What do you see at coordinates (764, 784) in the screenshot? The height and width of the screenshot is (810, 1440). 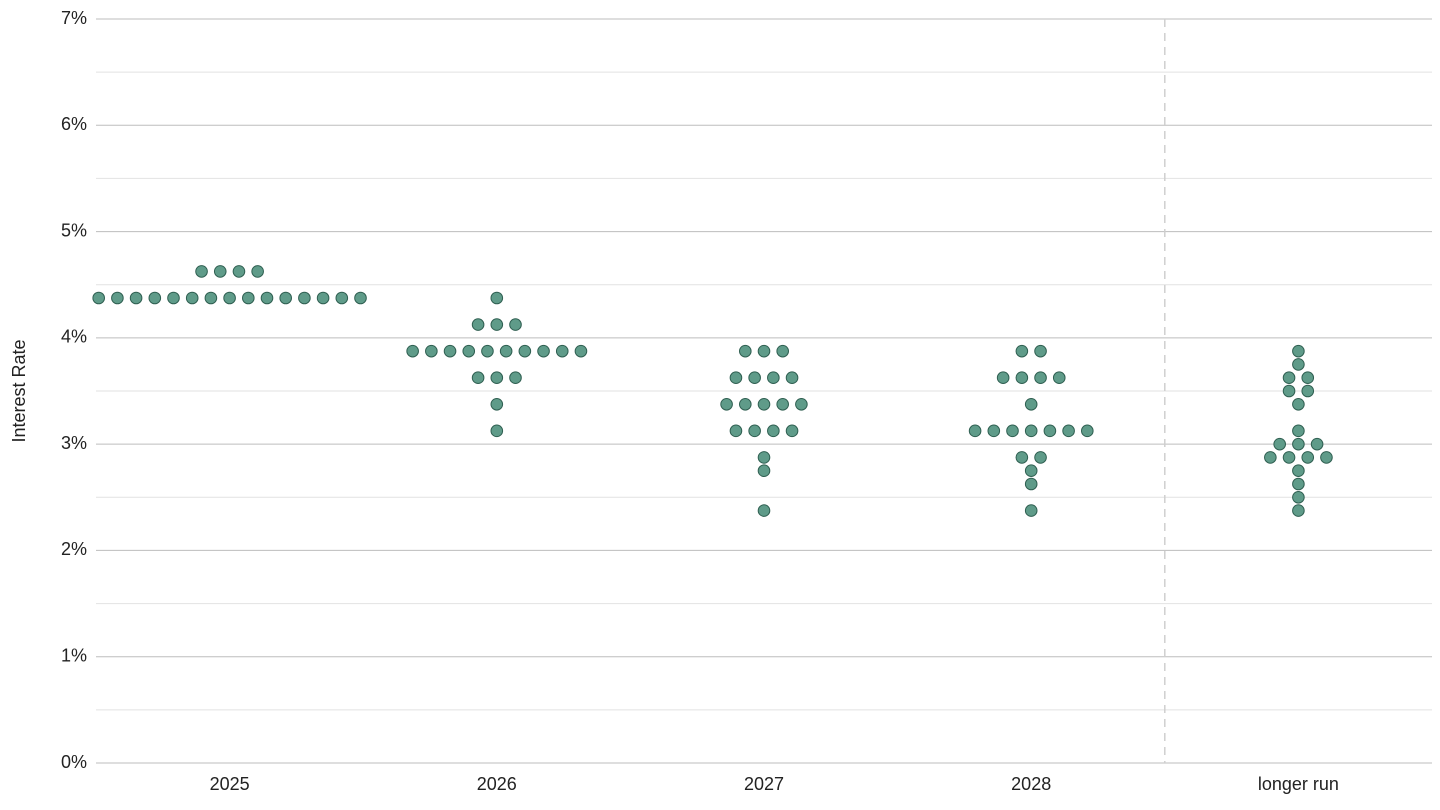 I see `x-tick-label: 2027` at bounding box center [764, 784].